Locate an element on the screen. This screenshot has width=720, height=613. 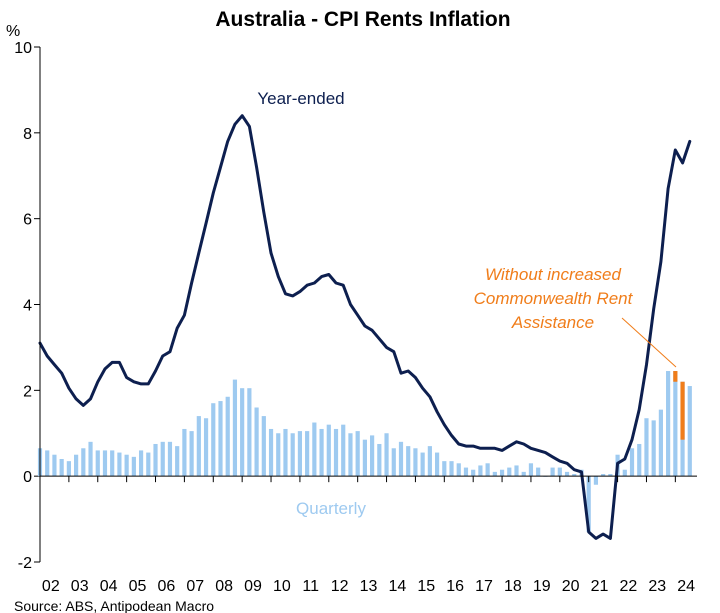
y-axis-ticks: -2 0 2 4 6 8 10 is located at coordinates (27, 306).